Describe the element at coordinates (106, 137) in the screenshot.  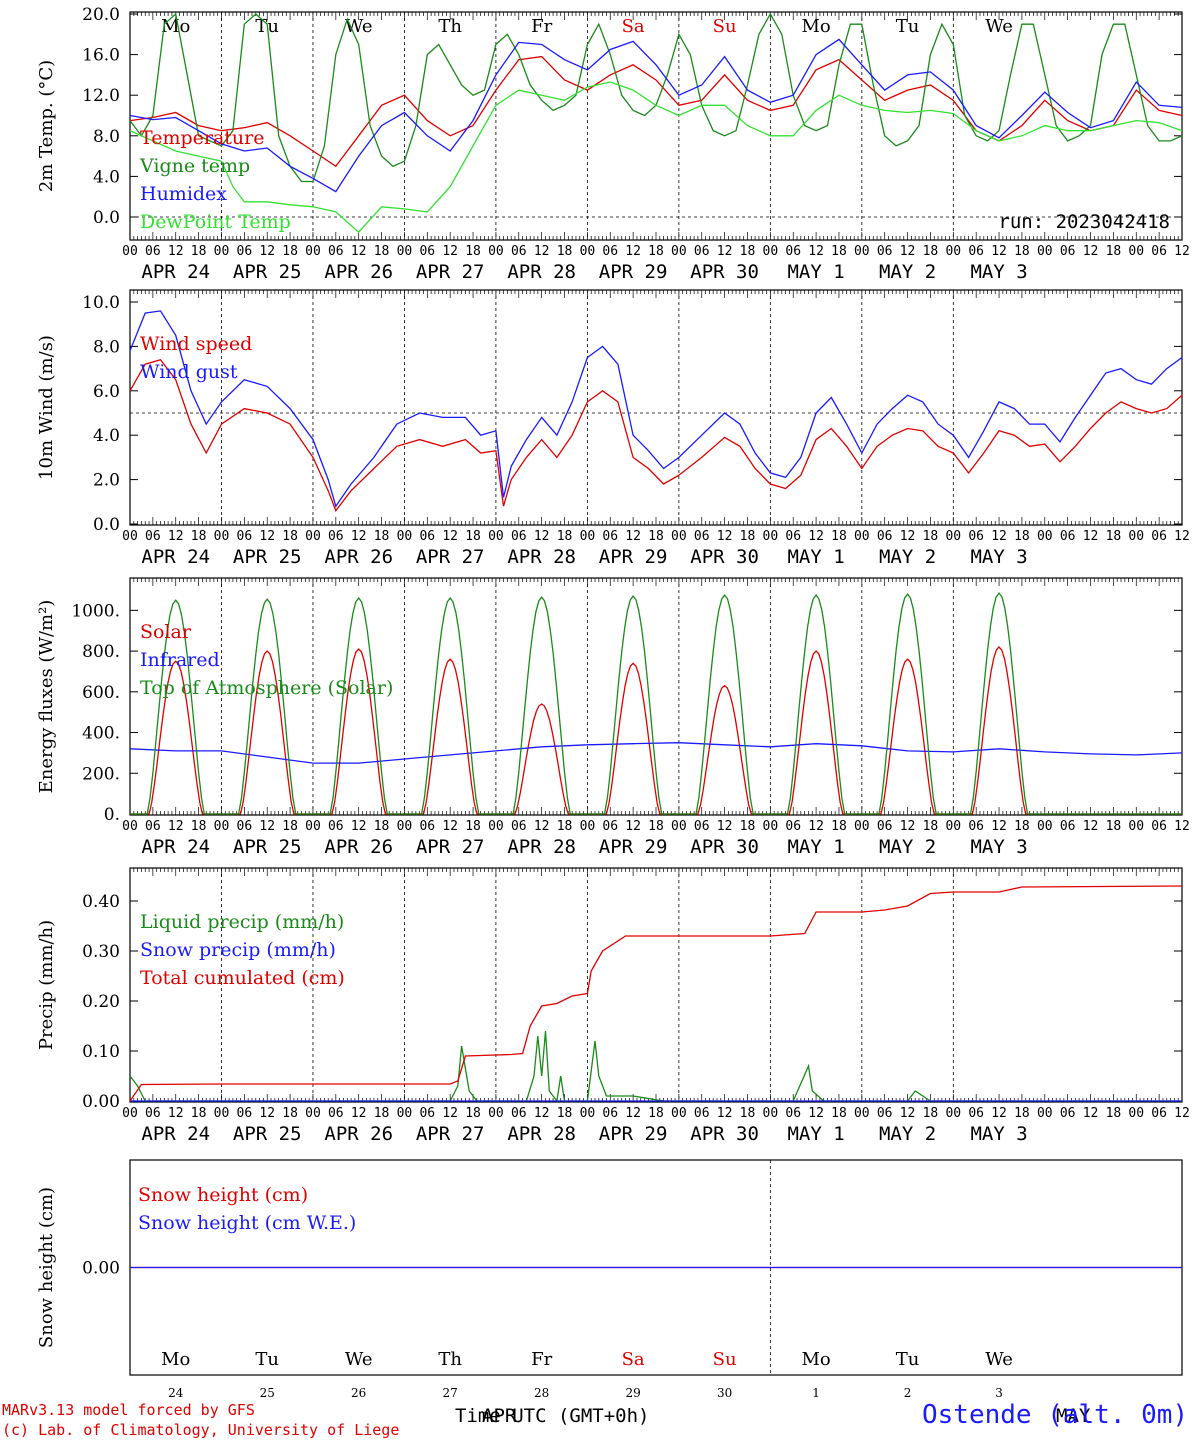
I see `y-tick-label: 8.0` at that location.